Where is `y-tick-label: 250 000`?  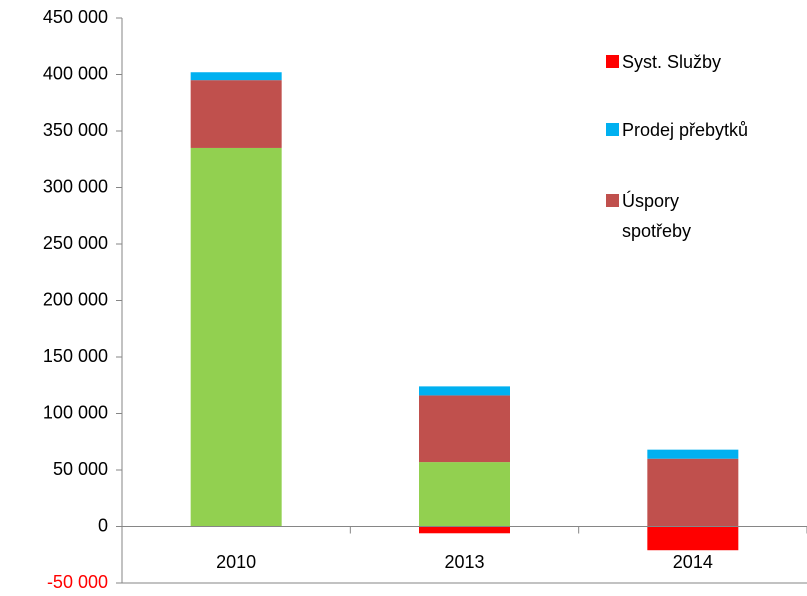
y-tick-label: 250 000 is located at coordinates (75, 243).